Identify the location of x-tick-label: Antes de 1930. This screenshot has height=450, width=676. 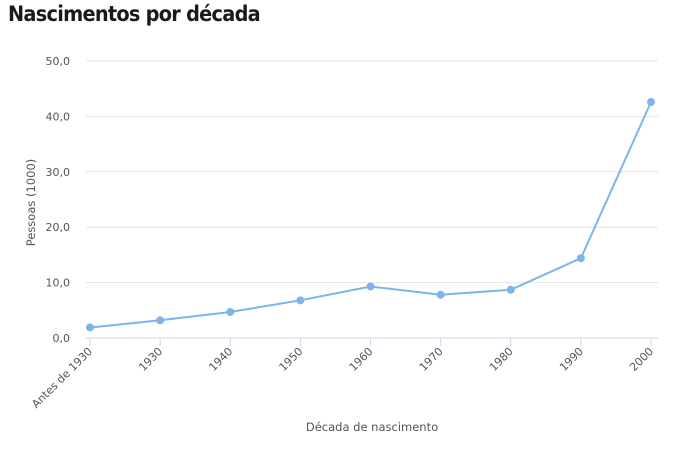
(62, 378).